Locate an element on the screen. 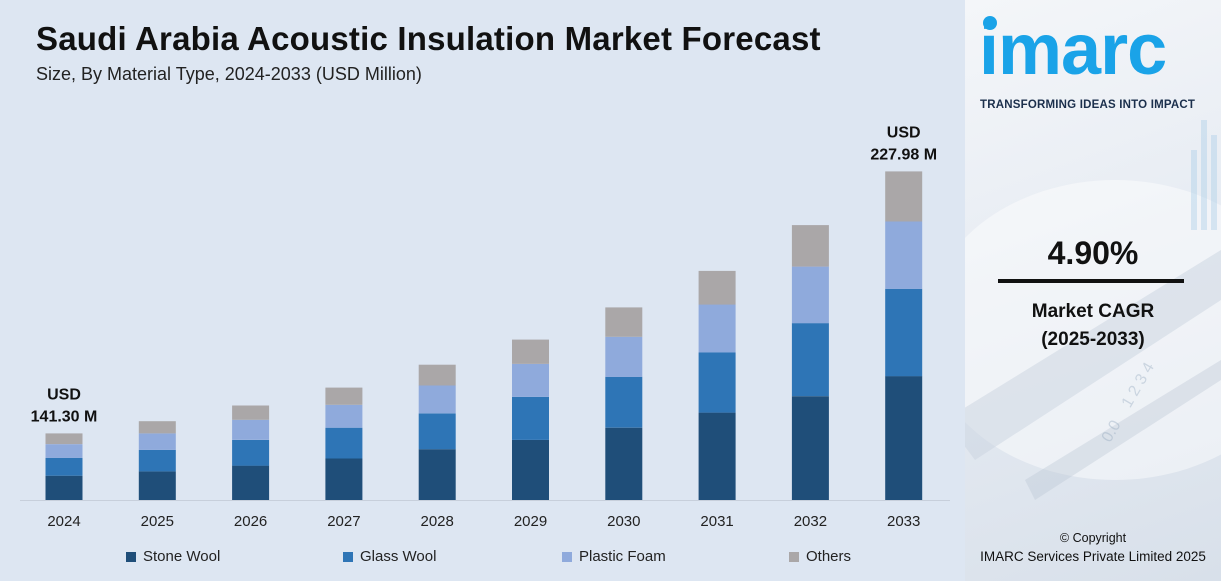 This screenshot has width=1221, height=581. x-tick-label: 2026 is located at coordinates (250, 521).